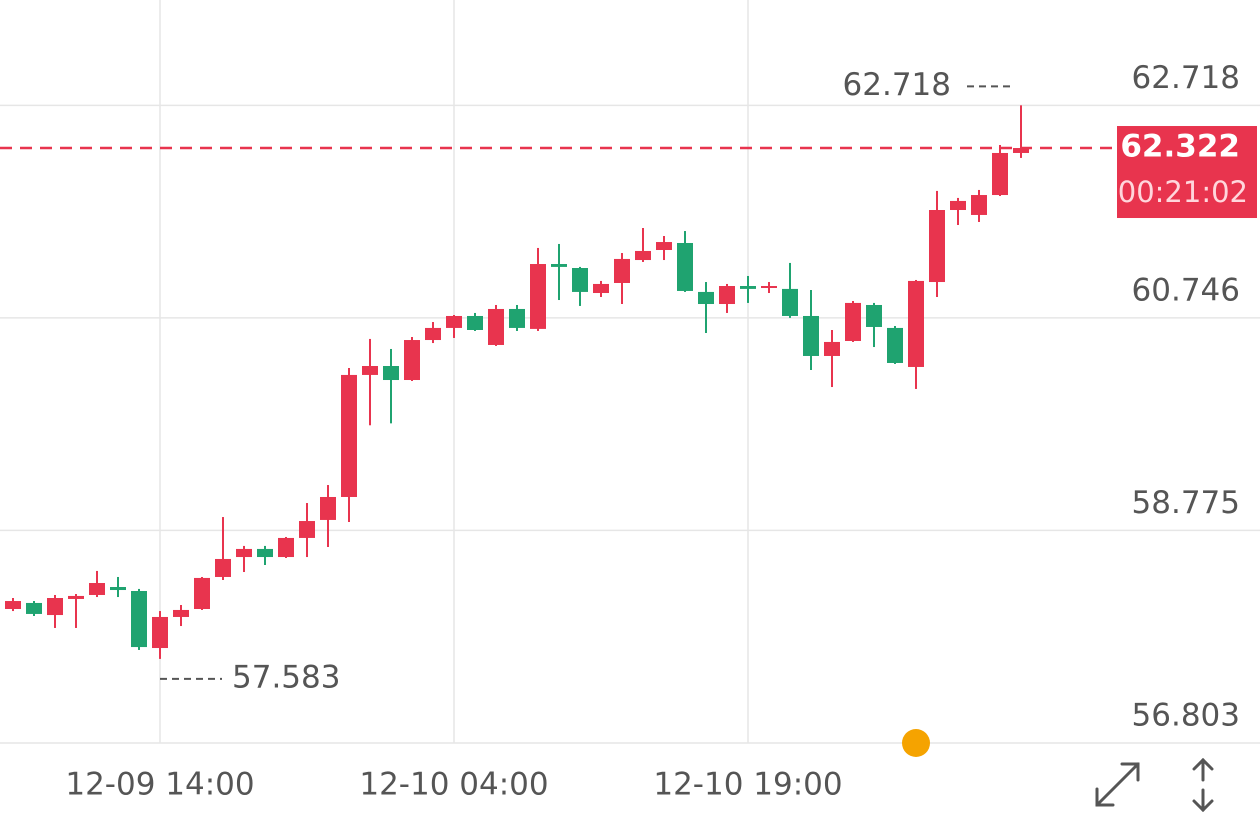 This screenshot has width=1260, height=828. I want to click on x-tick-label: 12-10 19:00, so click(747, 785).